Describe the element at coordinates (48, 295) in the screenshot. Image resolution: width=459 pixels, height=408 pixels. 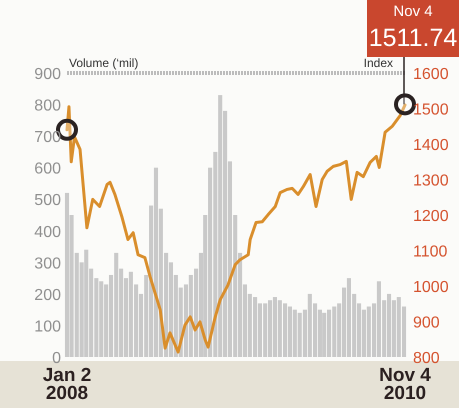
I see `y-tick-label: 200` at that location.